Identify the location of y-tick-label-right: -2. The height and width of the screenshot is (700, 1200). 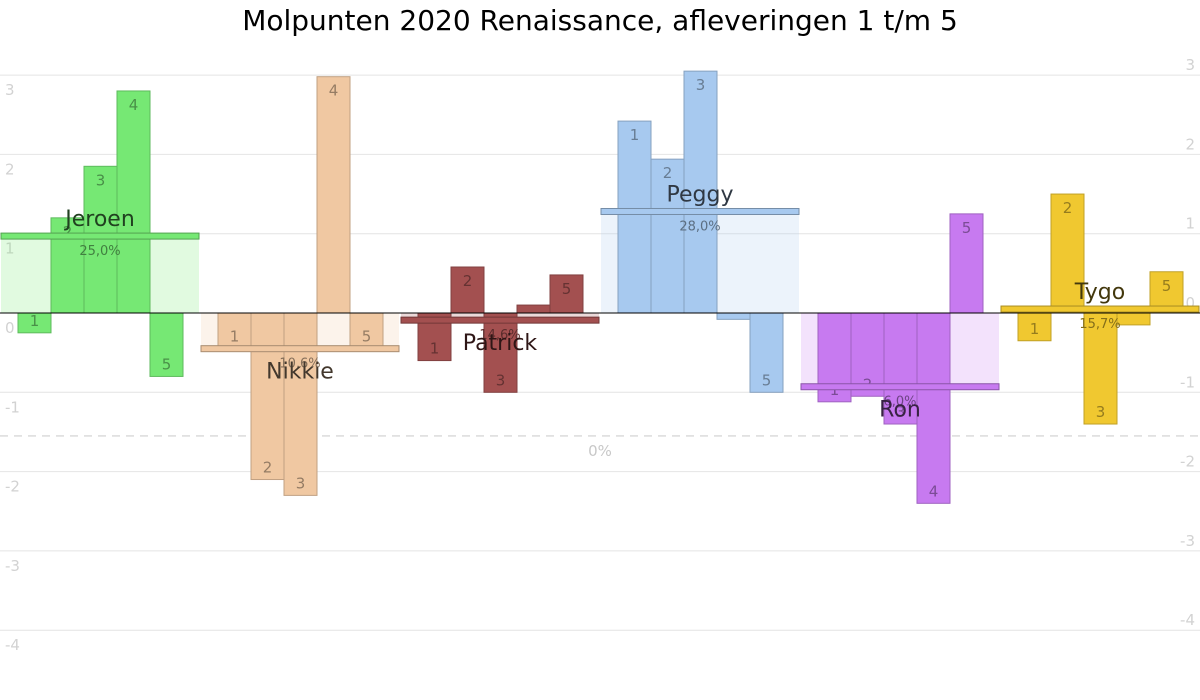
(1187, 462).